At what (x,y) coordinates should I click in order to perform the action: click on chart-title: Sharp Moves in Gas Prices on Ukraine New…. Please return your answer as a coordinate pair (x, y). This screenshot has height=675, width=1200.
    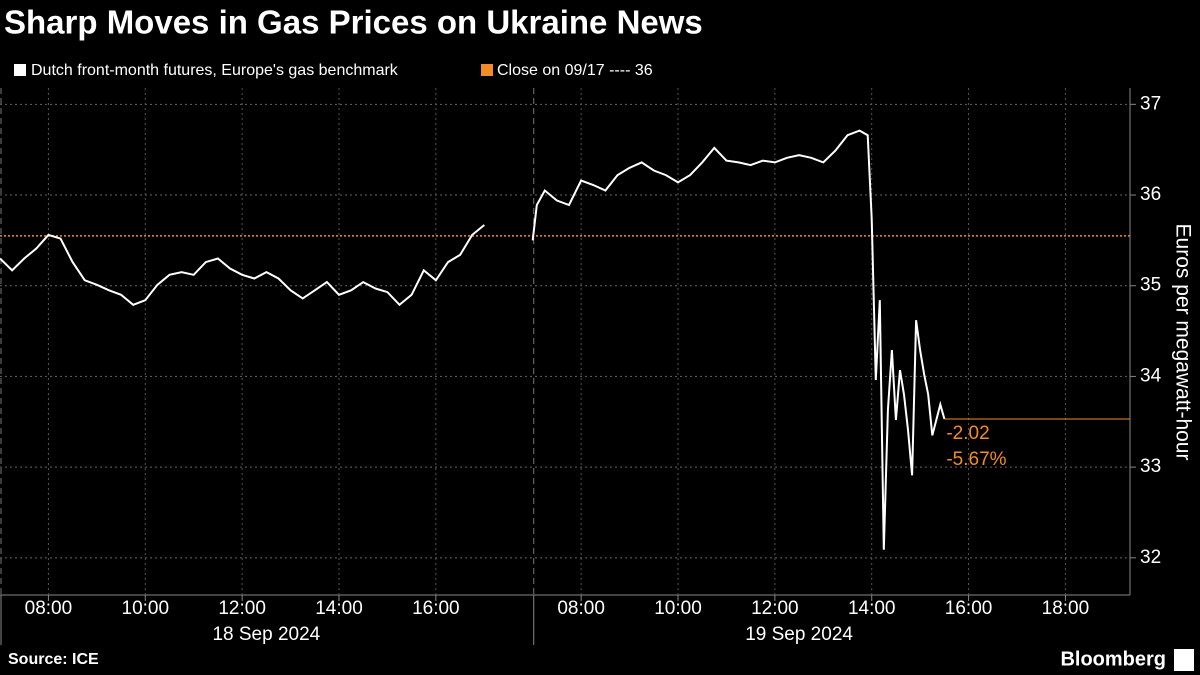
    Looking at the image, I should click on (353, 22).